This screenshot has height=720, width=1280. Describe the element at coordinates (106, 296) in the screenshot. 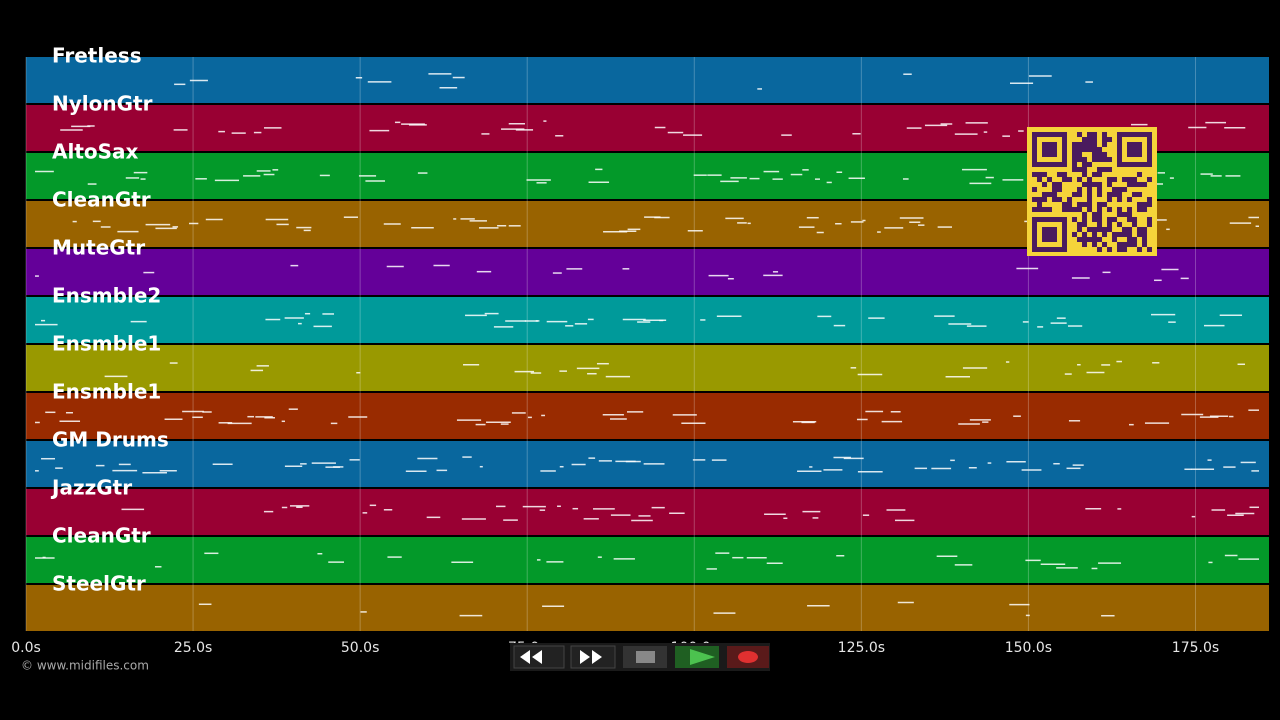

I see `track-name: Ensmble2` at that location.